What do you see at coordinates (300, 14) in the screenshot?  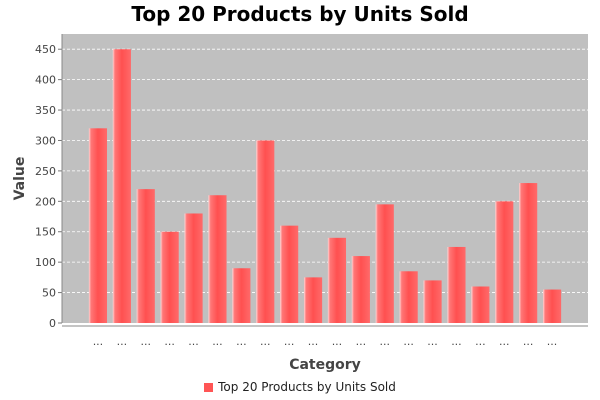 I see `chart-title: Top 20 Products by Units Sold` at bounding box center [300, 14].